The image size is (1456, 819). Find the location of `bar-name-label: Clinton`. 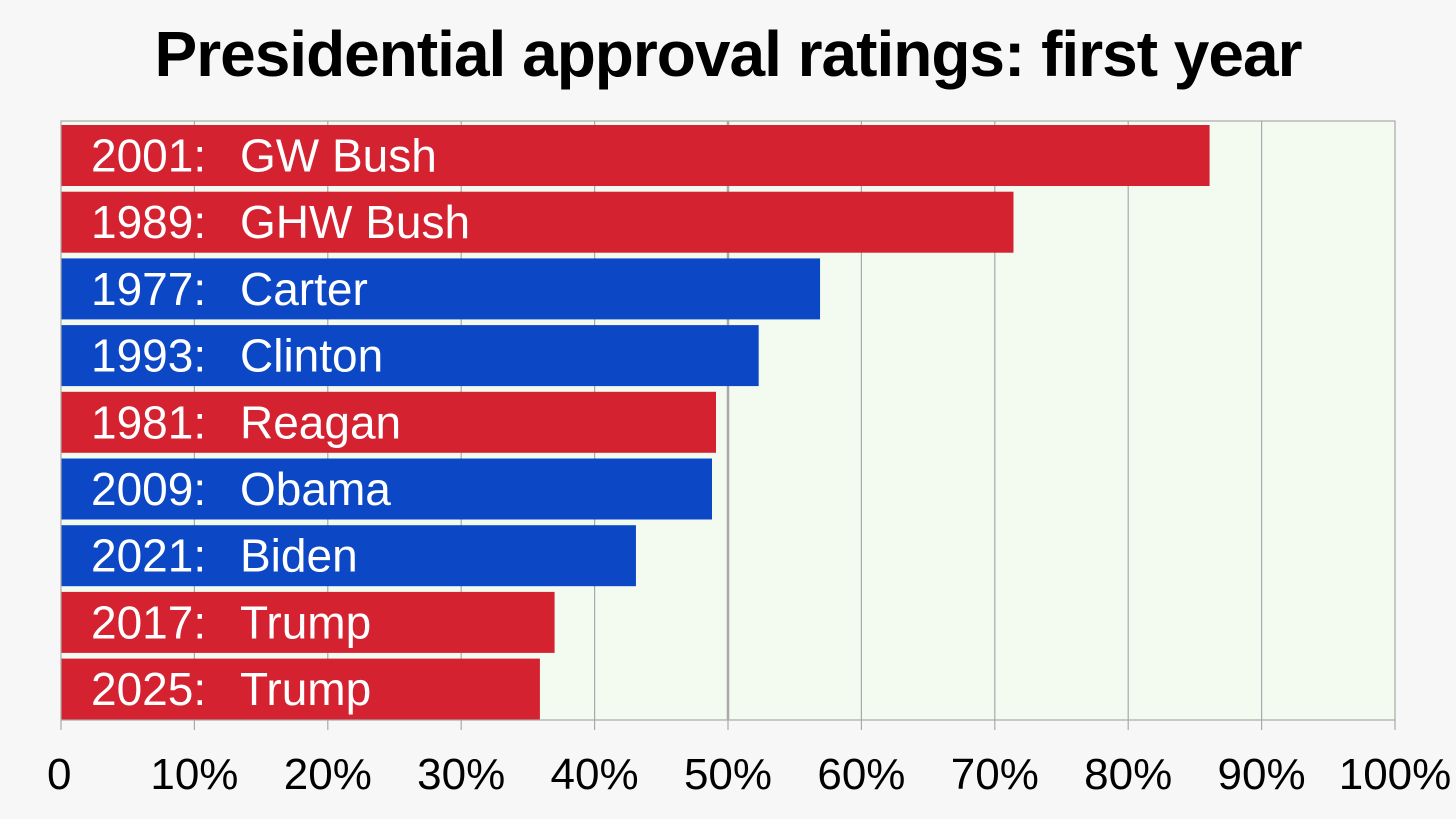

bar-name-label: Clinton is located at coordinates (311, 356).